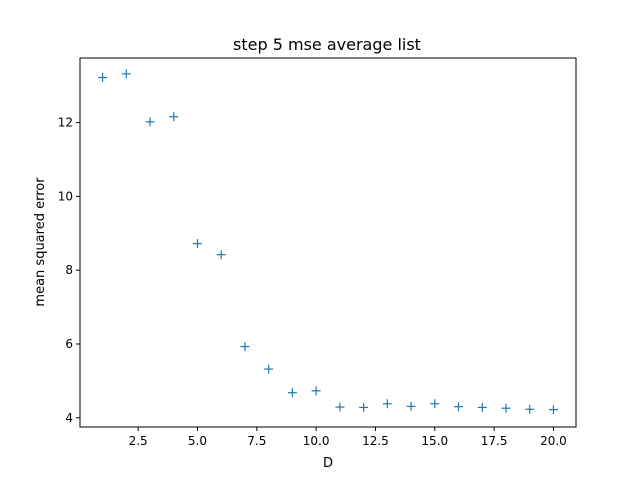 Image resolution: width=640 pixels, height=480 pixels. What do you see at coordinates (138, 441) in the screenshot?
I see `x-tick-label: 2.5` at bounding box center [138, 441].